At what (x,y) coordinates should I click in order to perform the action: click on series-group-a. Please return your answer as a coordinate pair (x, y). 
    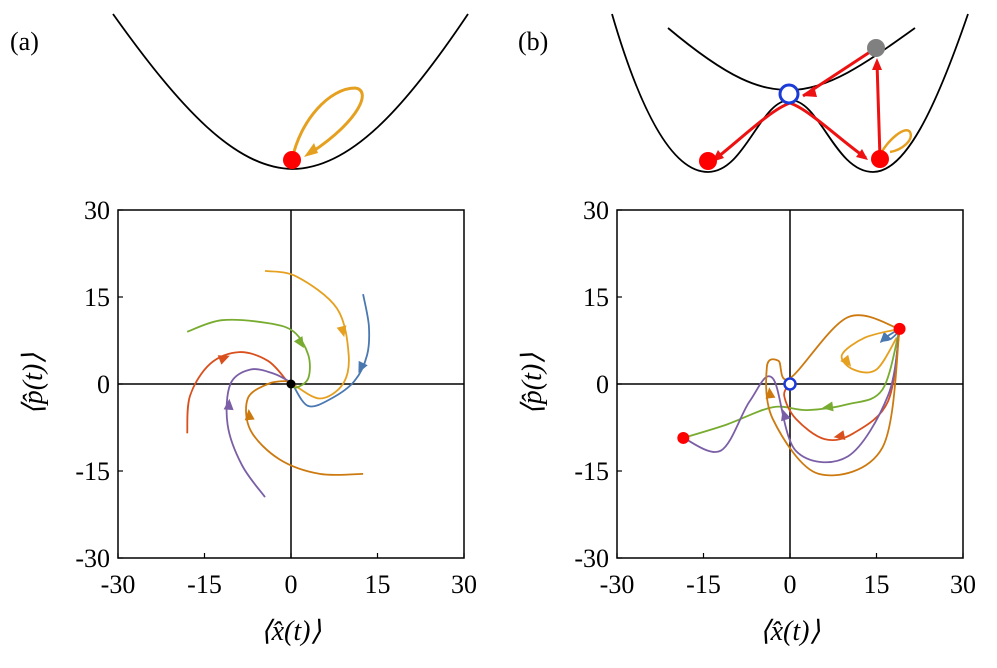
    Looking at the image, I should click on (278, 384).